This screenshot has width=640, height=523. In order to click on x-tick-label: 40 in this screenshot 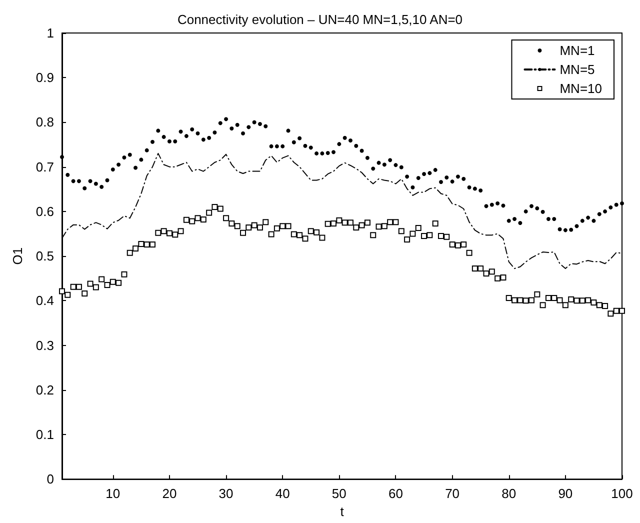, I will do `click(282, 494)`.